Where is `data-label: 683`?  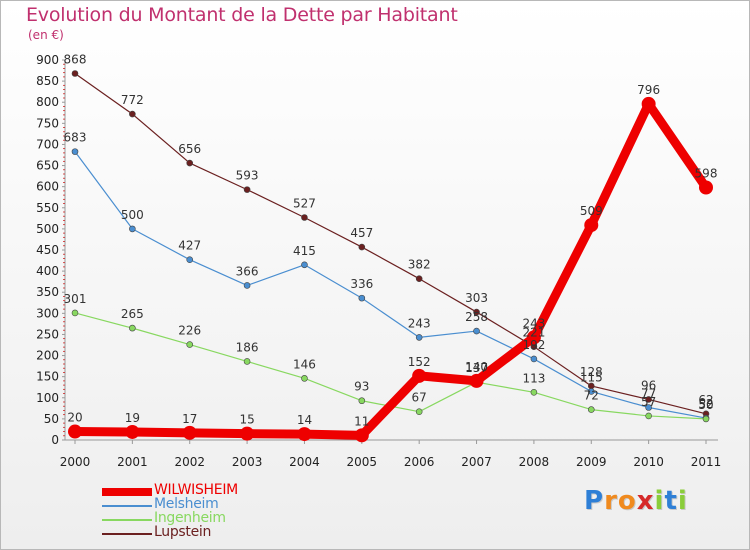 data-label: 683 is located at coordinates (75, 138).